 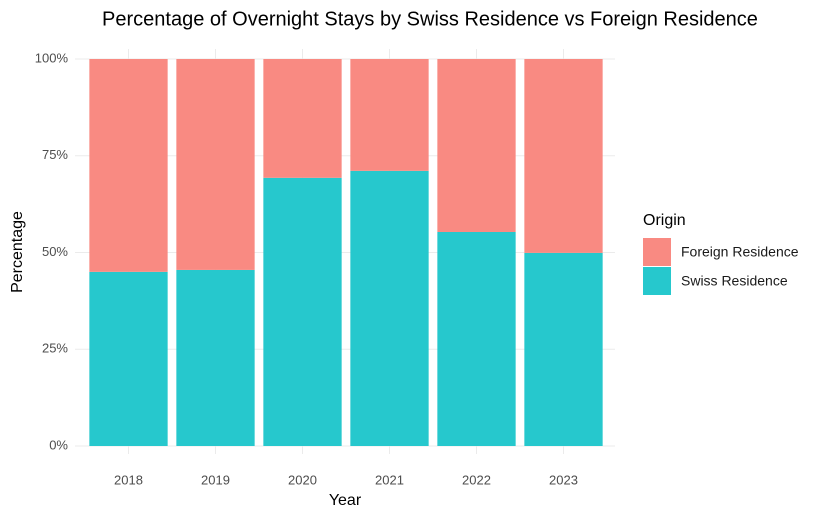 What do you see at coordinates (476, 479) in the screenshot?
I see `x-tick-label: 2022` at bounding box center [476, 479].